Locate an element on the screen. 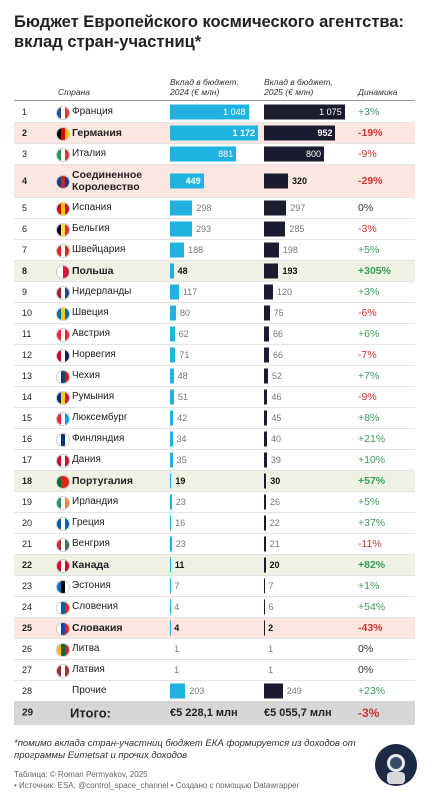  change: +6% is located at coordinates (369, 334).